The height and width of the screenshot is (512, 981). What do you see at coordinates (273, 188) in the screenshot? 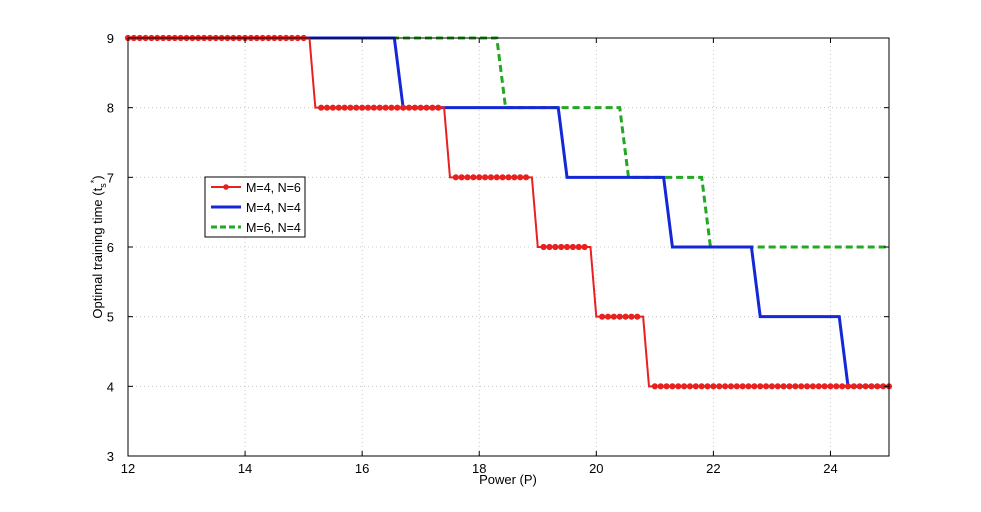
I see `legend-label-0: M=4, N=6` at bounding box center [273, 188].